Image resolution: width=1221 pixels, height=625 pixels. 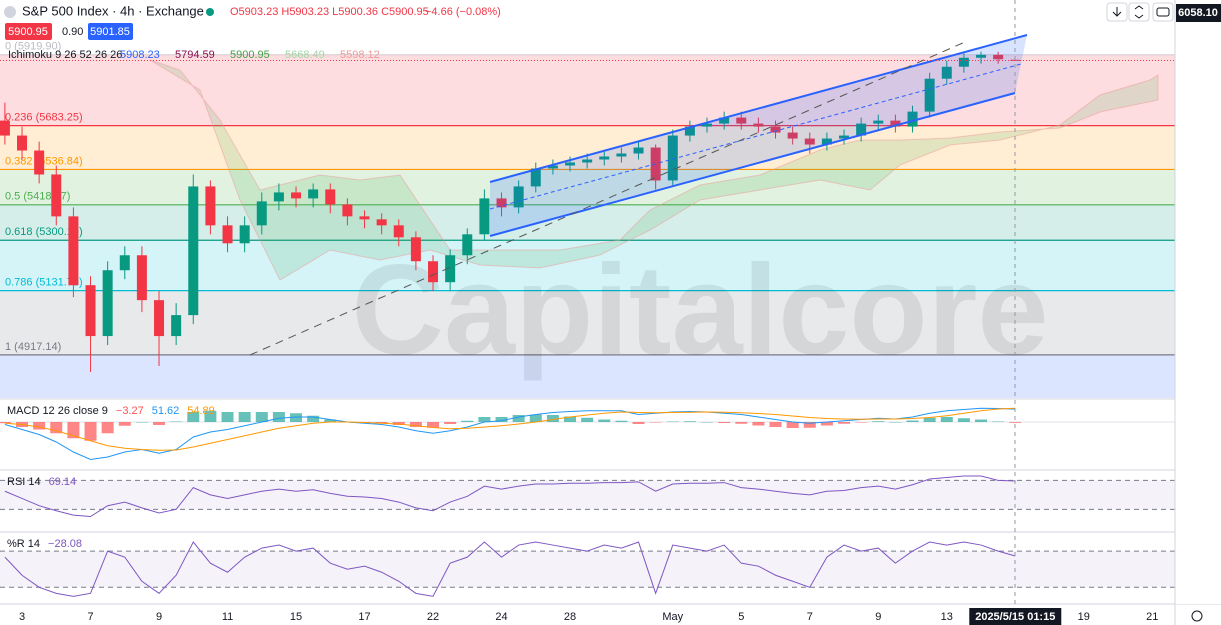 I want to click on sell-price: 5900.95, so click(x=28, y=32).